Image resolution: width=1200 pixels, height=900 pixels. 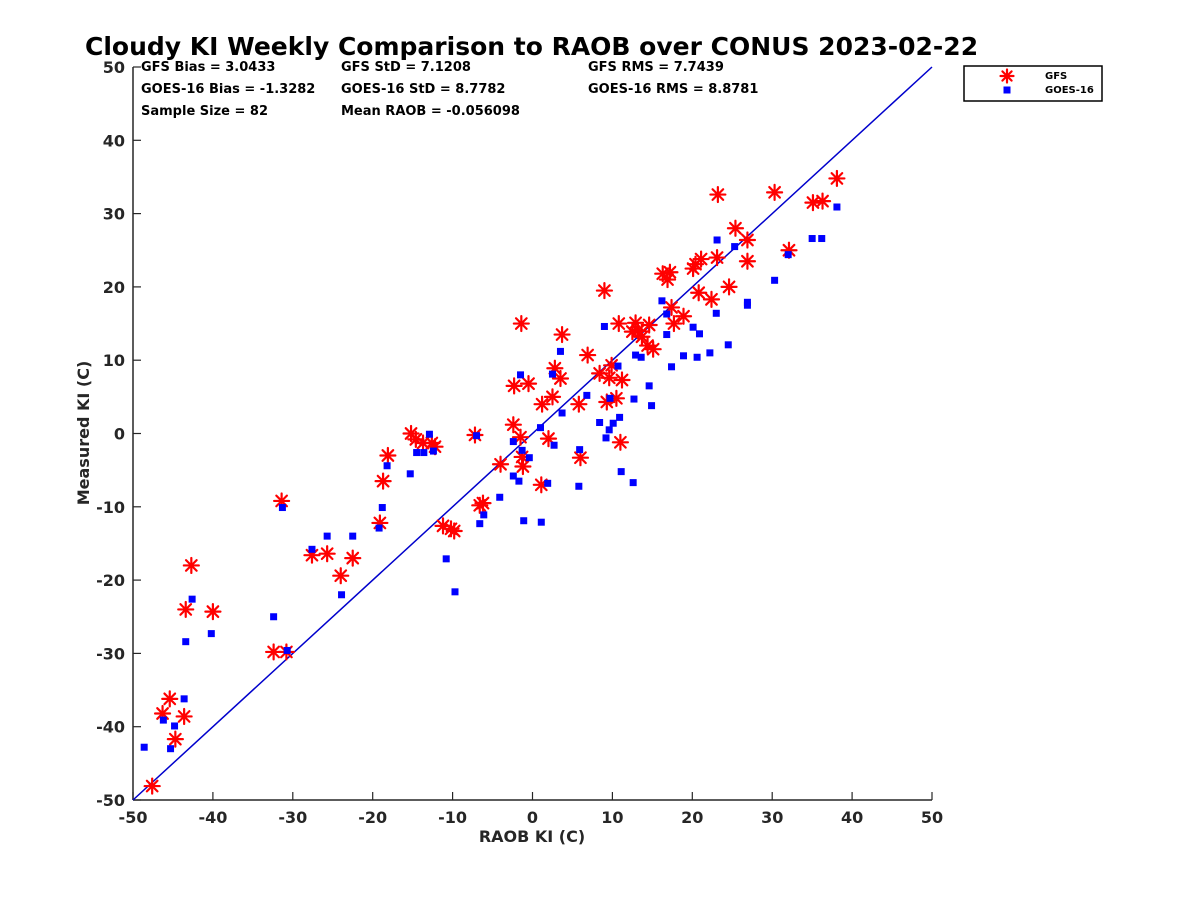 I want to click on y-tick-label: -20, so click(x=110, y=580).